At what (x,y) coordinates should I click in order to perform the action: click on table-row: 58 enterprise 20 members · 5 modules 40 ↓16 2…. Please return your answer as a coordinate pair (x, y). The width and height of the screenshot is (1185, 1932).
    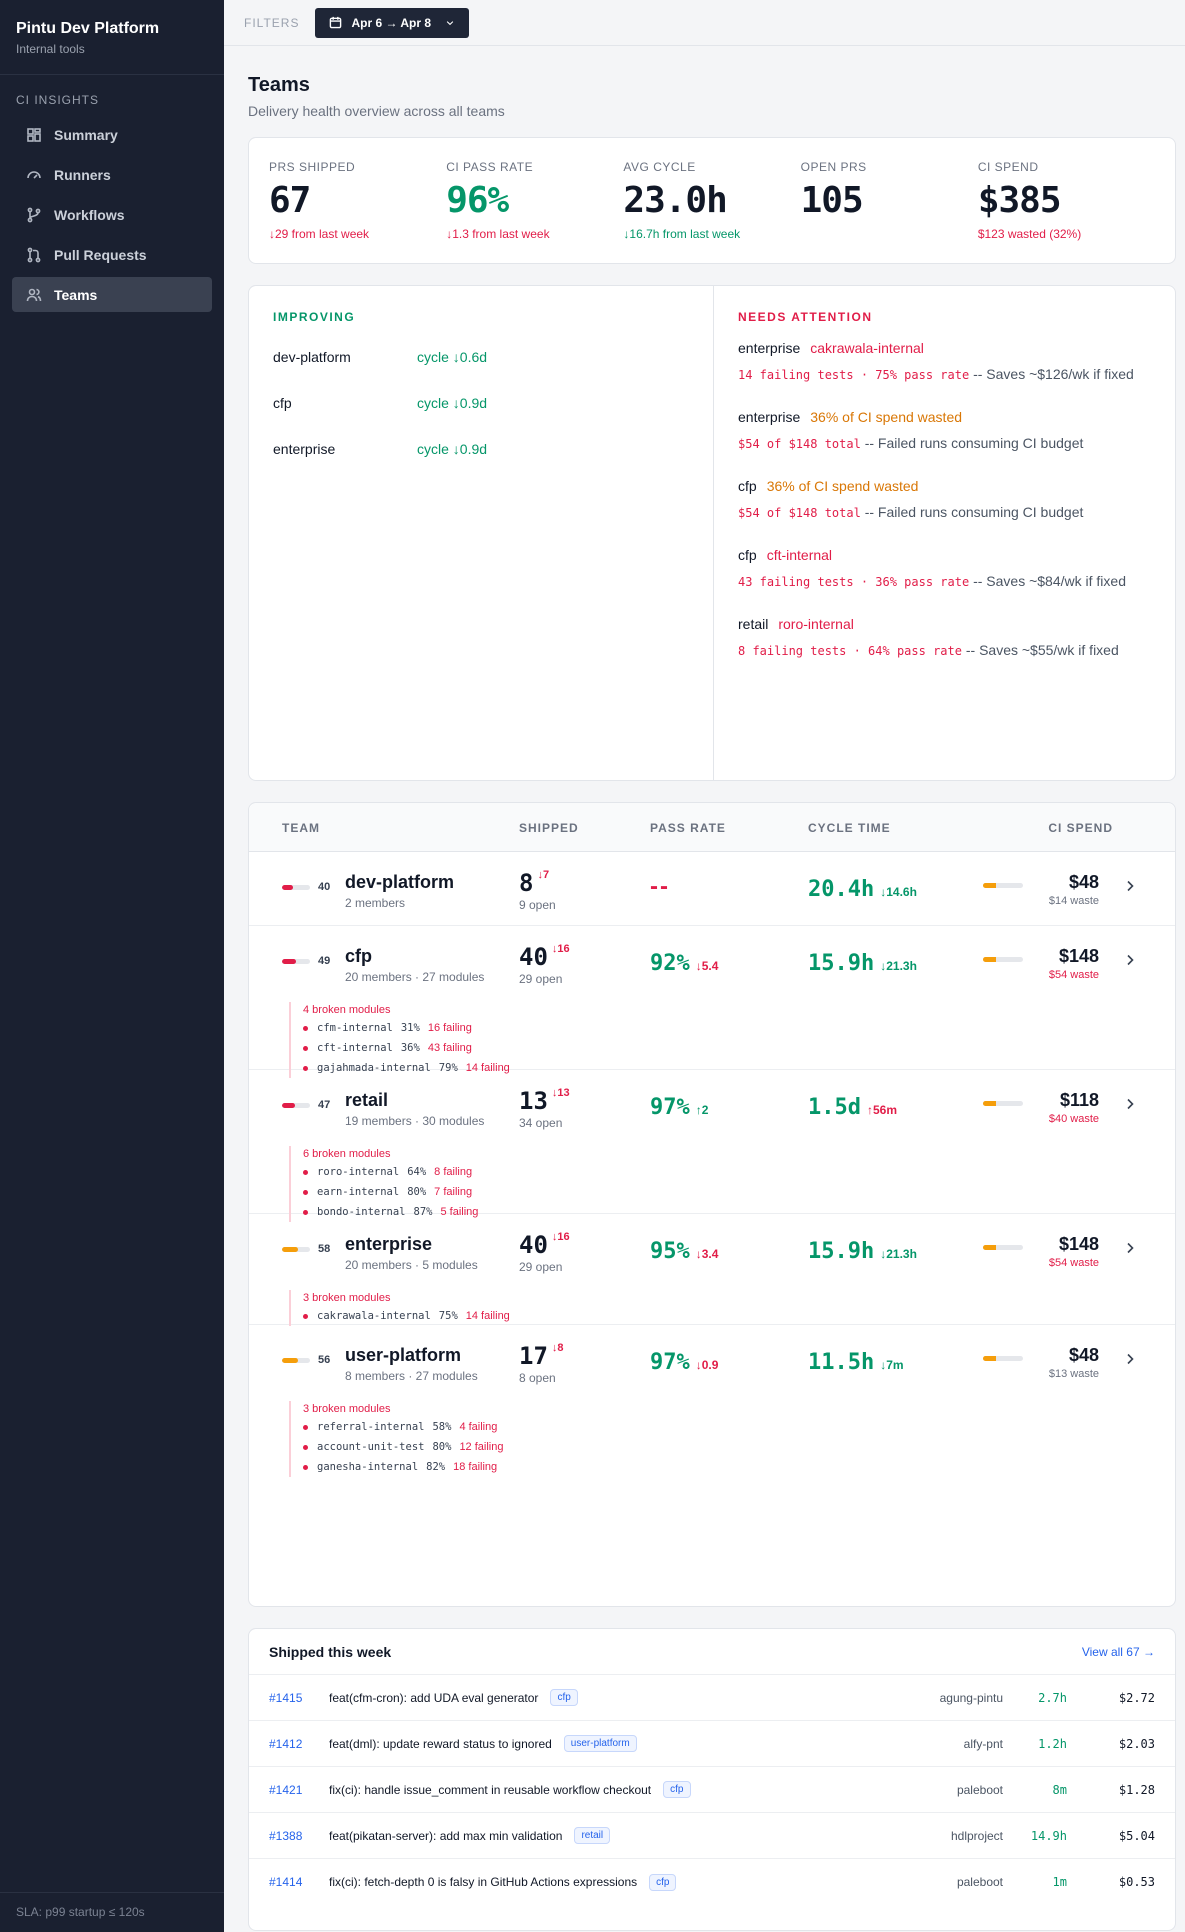
    Looking at the image, I should click on (712, 1270).